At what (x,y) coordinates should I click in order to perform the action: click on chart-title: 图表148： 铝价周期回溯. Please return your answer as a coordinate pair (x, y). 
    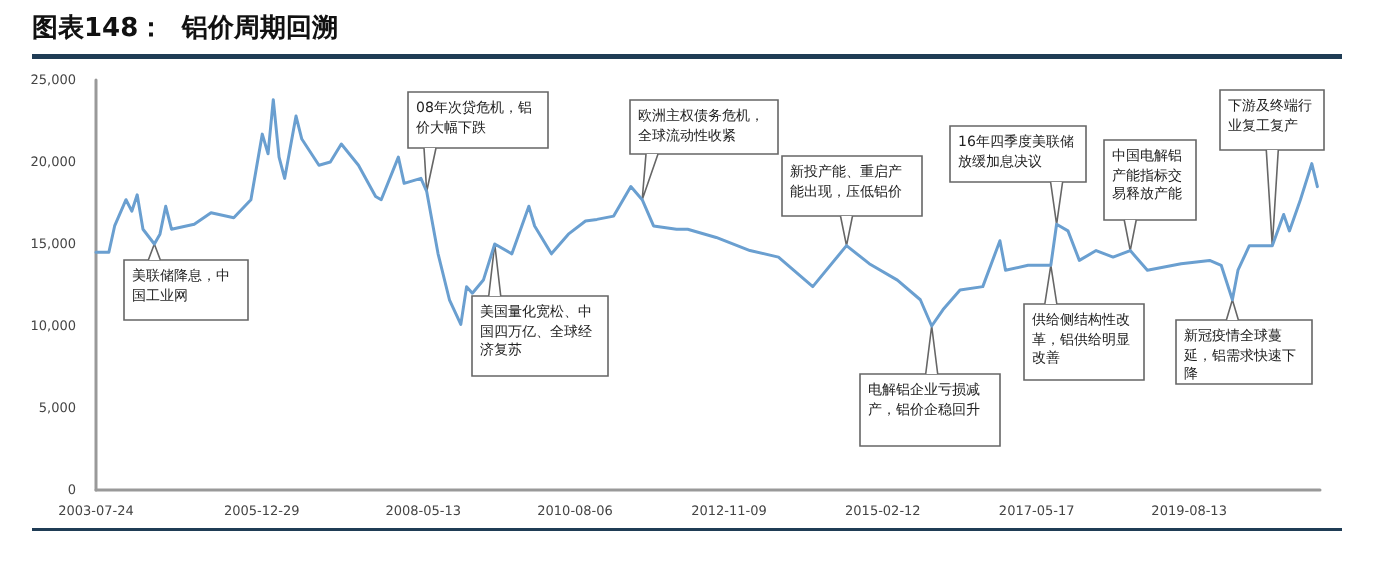
    Looking at the image, I should click on (185, 29).